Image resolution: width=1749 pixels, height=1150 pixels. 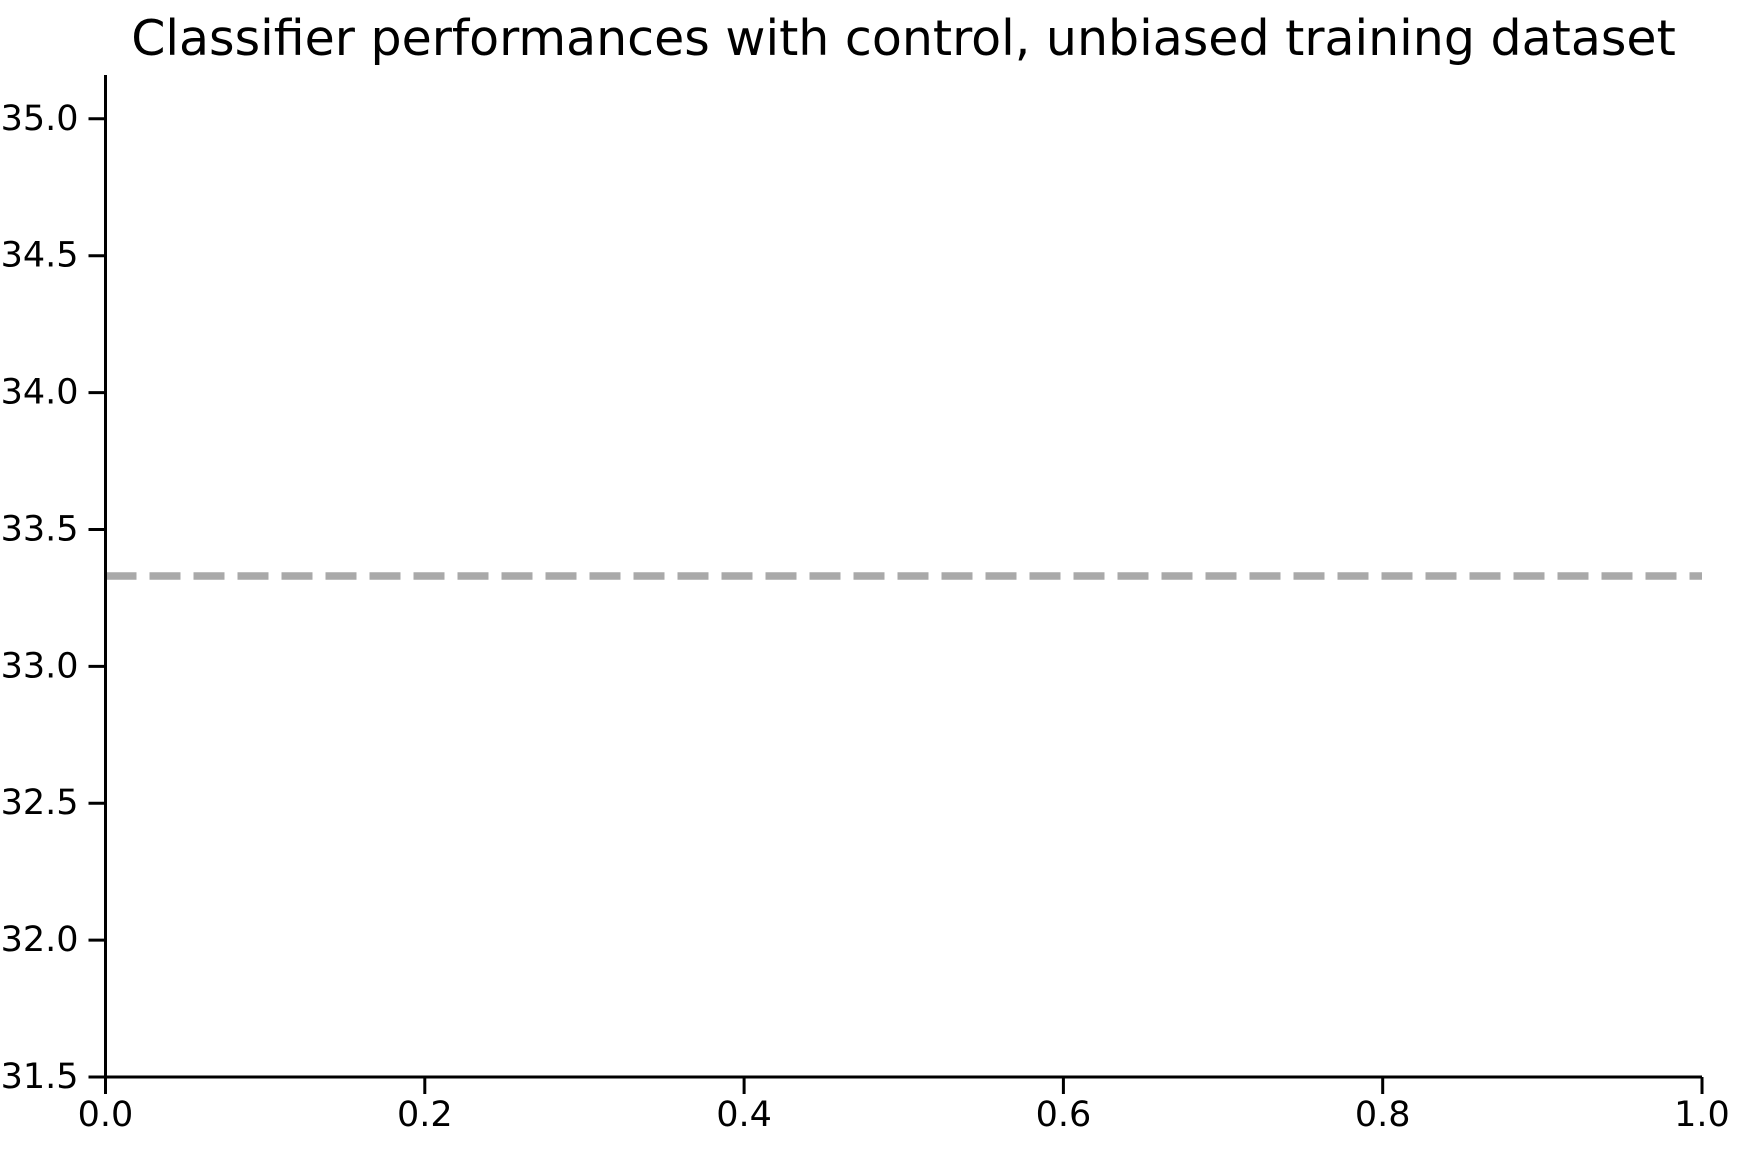 I want to click on y-tick-label: 35.0, so click(x=40, y=119).